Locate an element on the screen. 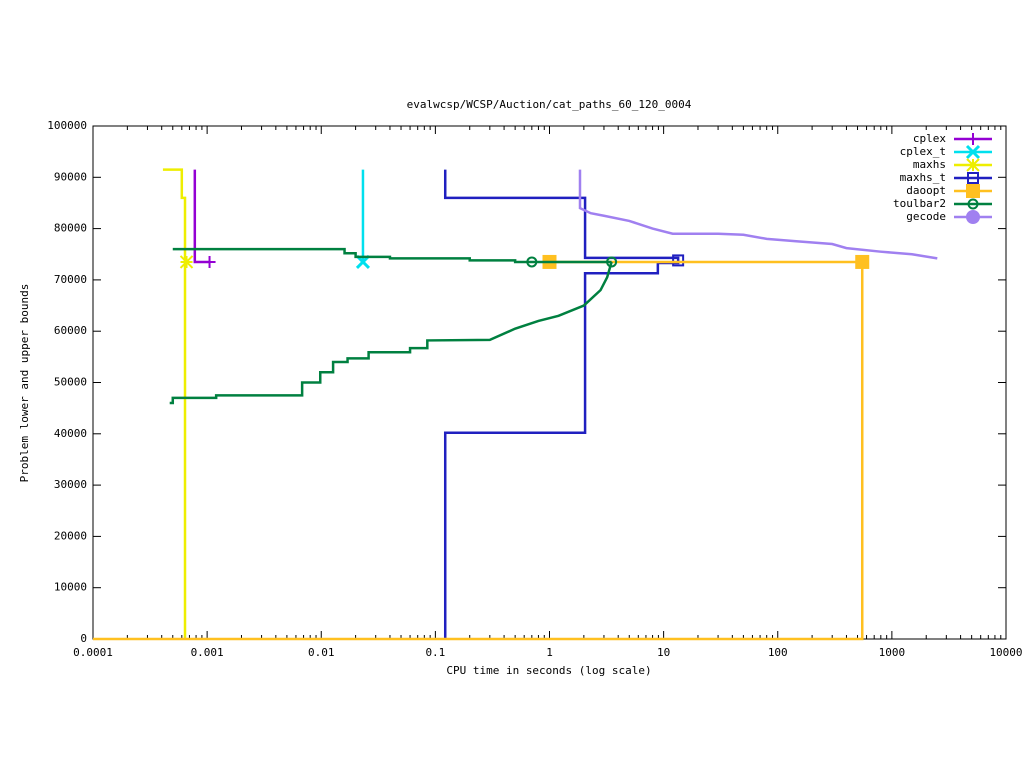 This screenshot has width=1024, height=768. x-tick-label: 0.01 is located at coordinates (321, 652).